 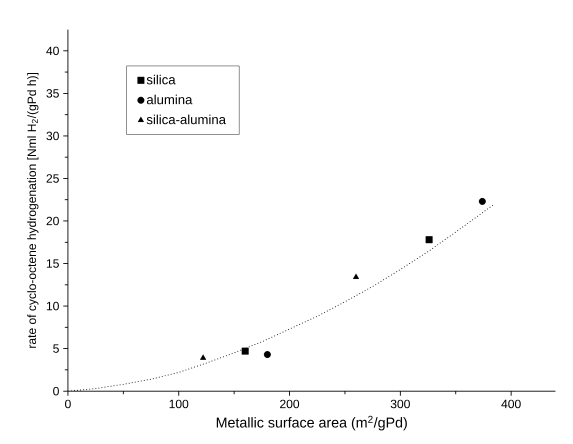 What do you see at coordinates (32, 210) in the screenshot?
I see `y-axis-title: rate of cyclo-octene hydrogenation [Nml H$_{2}$/(gPd h)]` at bounding box center [32, 210].